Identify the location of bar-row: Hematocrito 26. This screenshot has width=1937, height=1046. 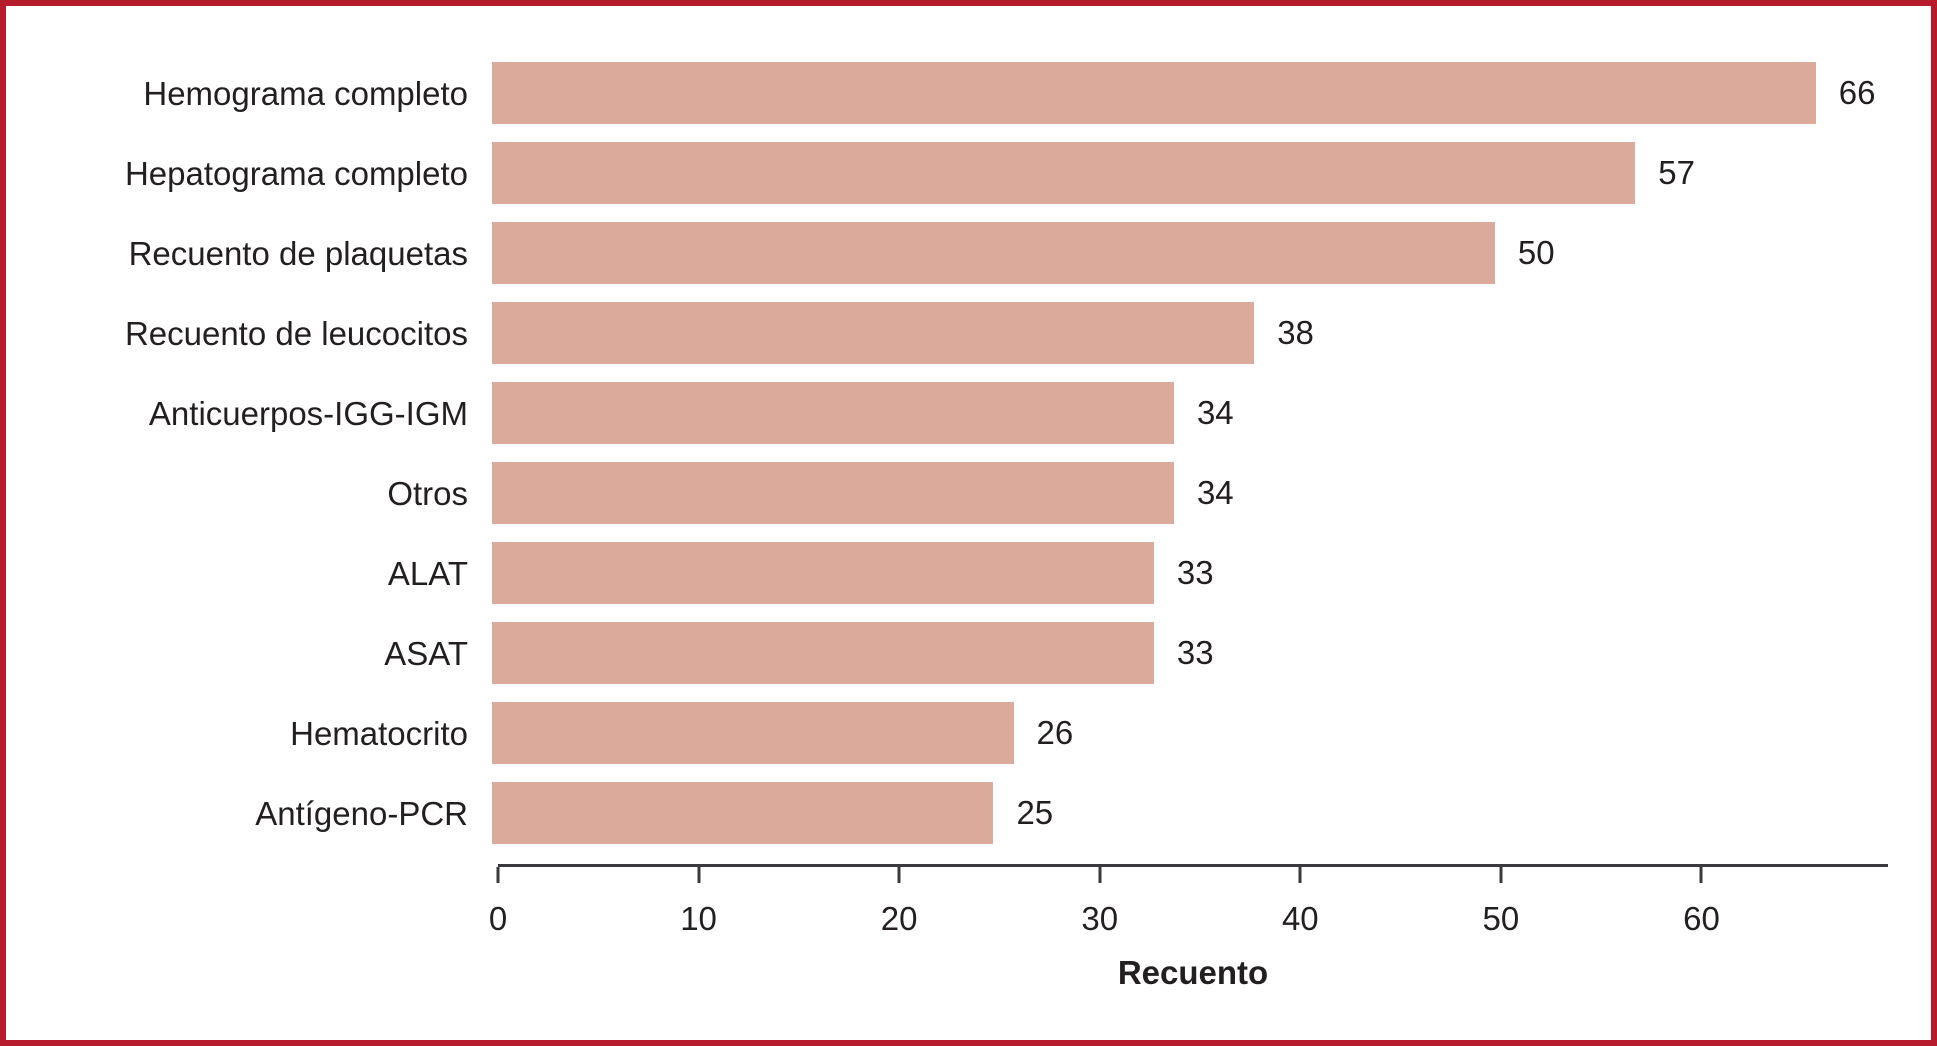
(968, 733).